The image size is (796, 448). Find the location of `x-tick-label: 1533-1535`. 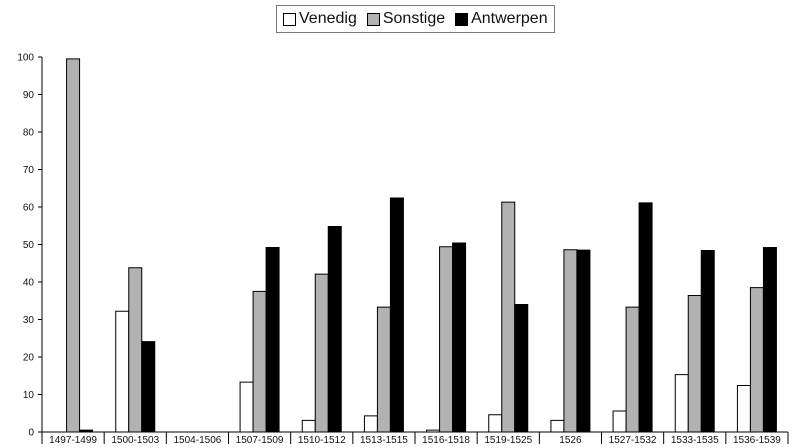

x-tick-label: 1533-1535 is located at coordinates (695, 440).